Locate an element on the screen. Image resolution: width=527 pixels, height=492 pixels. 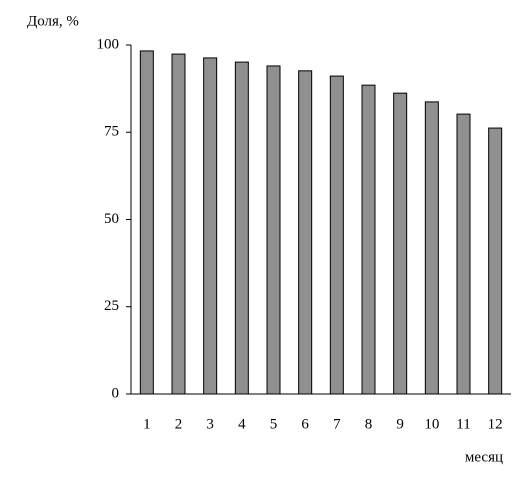
x-tick-label: 10 is located at coordinates (431, 424).